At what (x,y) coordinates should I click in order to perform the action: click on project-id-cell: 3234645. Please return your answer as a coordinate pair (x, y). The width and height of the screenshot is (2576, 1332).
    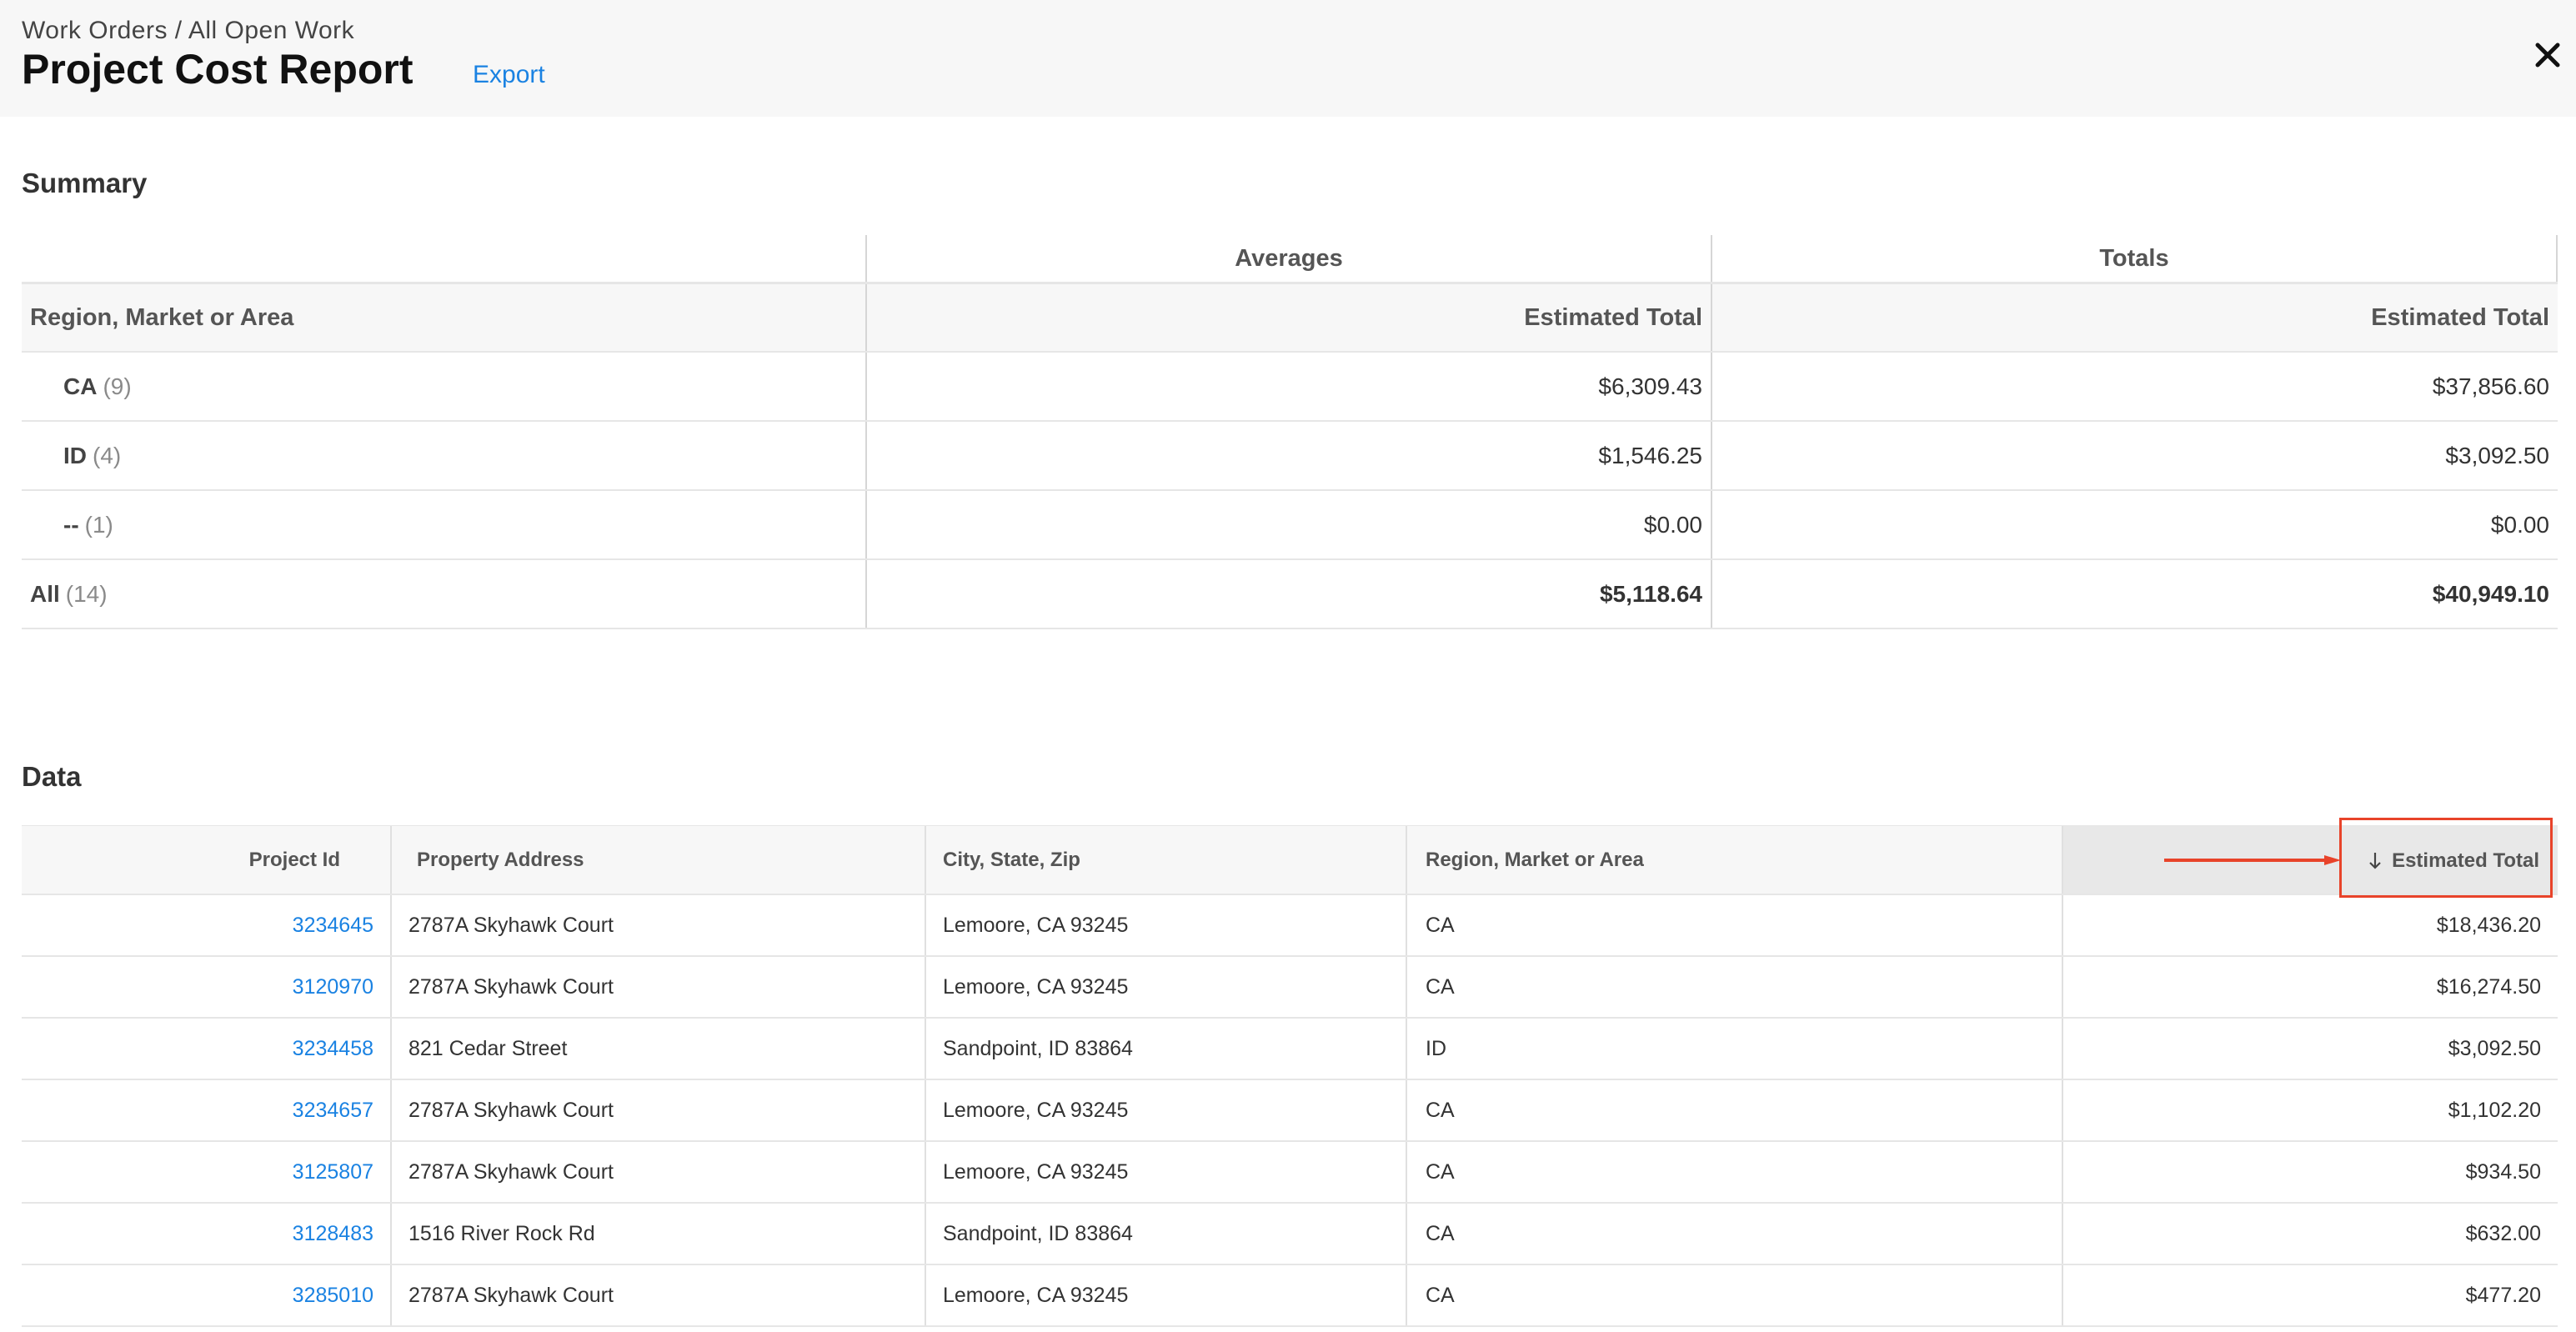
    Looking at the image, I should click on (207, 925).